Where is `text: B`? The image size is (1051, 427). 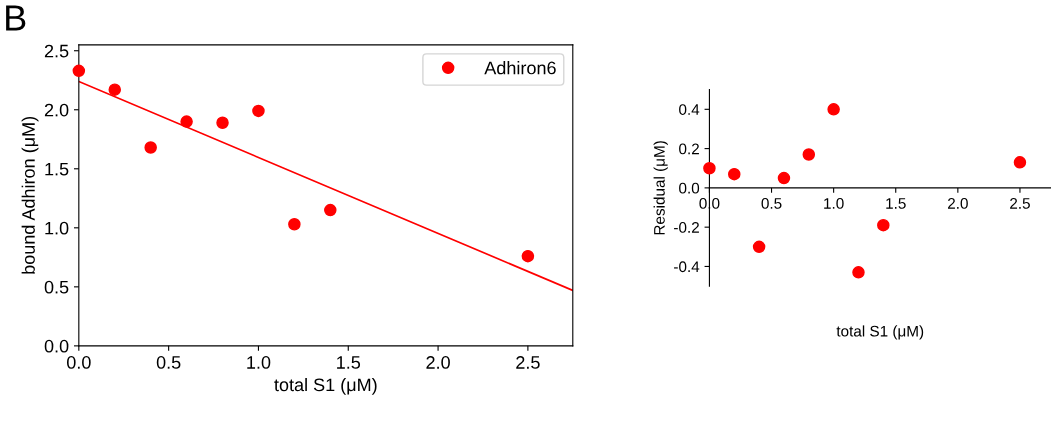
text: B is located at coordinates (16, 18).